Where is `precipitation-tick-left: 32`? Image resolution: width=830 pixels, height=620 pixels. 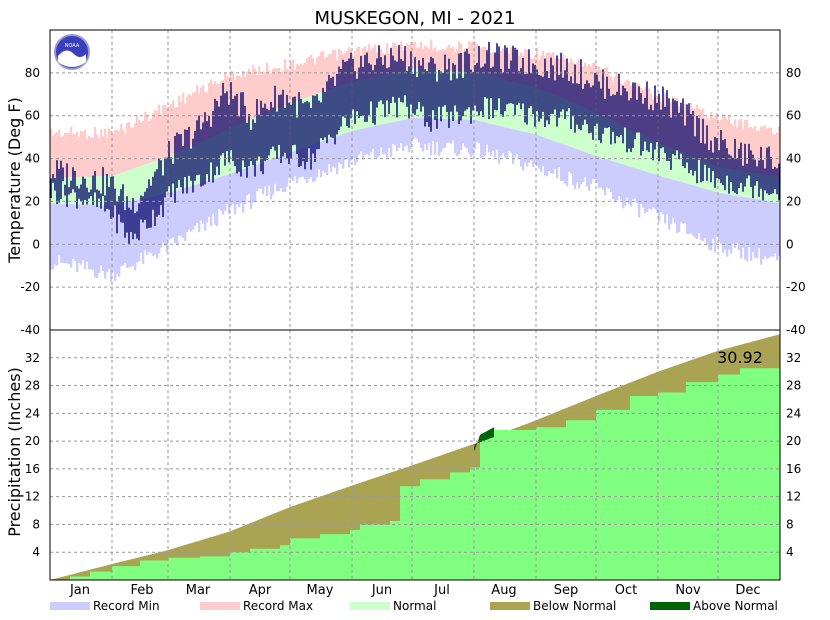 precipitation-tick-left: 32 is located at coordinates (32, 358).